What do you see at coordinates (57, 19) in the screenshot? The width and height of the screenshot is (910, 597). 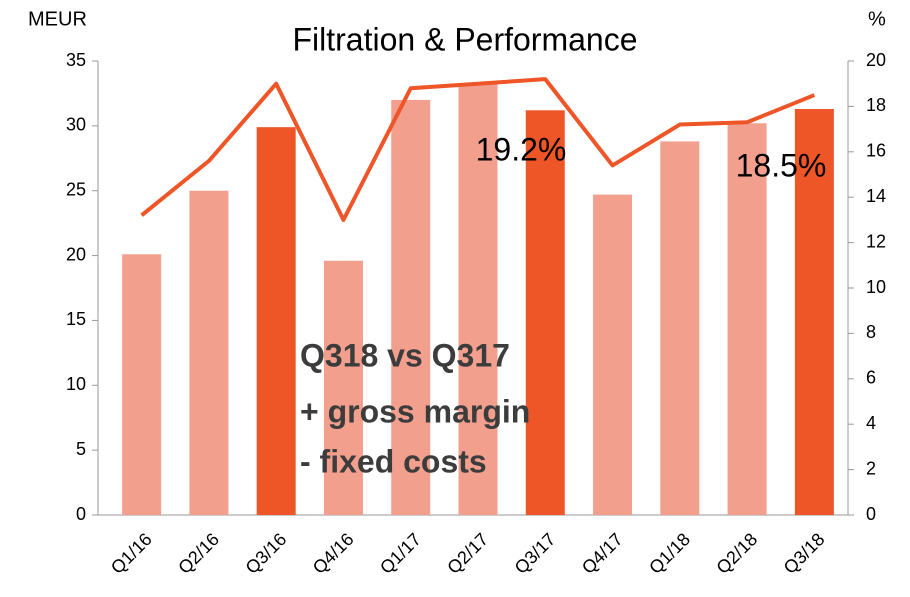 I see `y-axis-label: MEUR` at bounding box center [57, 19].